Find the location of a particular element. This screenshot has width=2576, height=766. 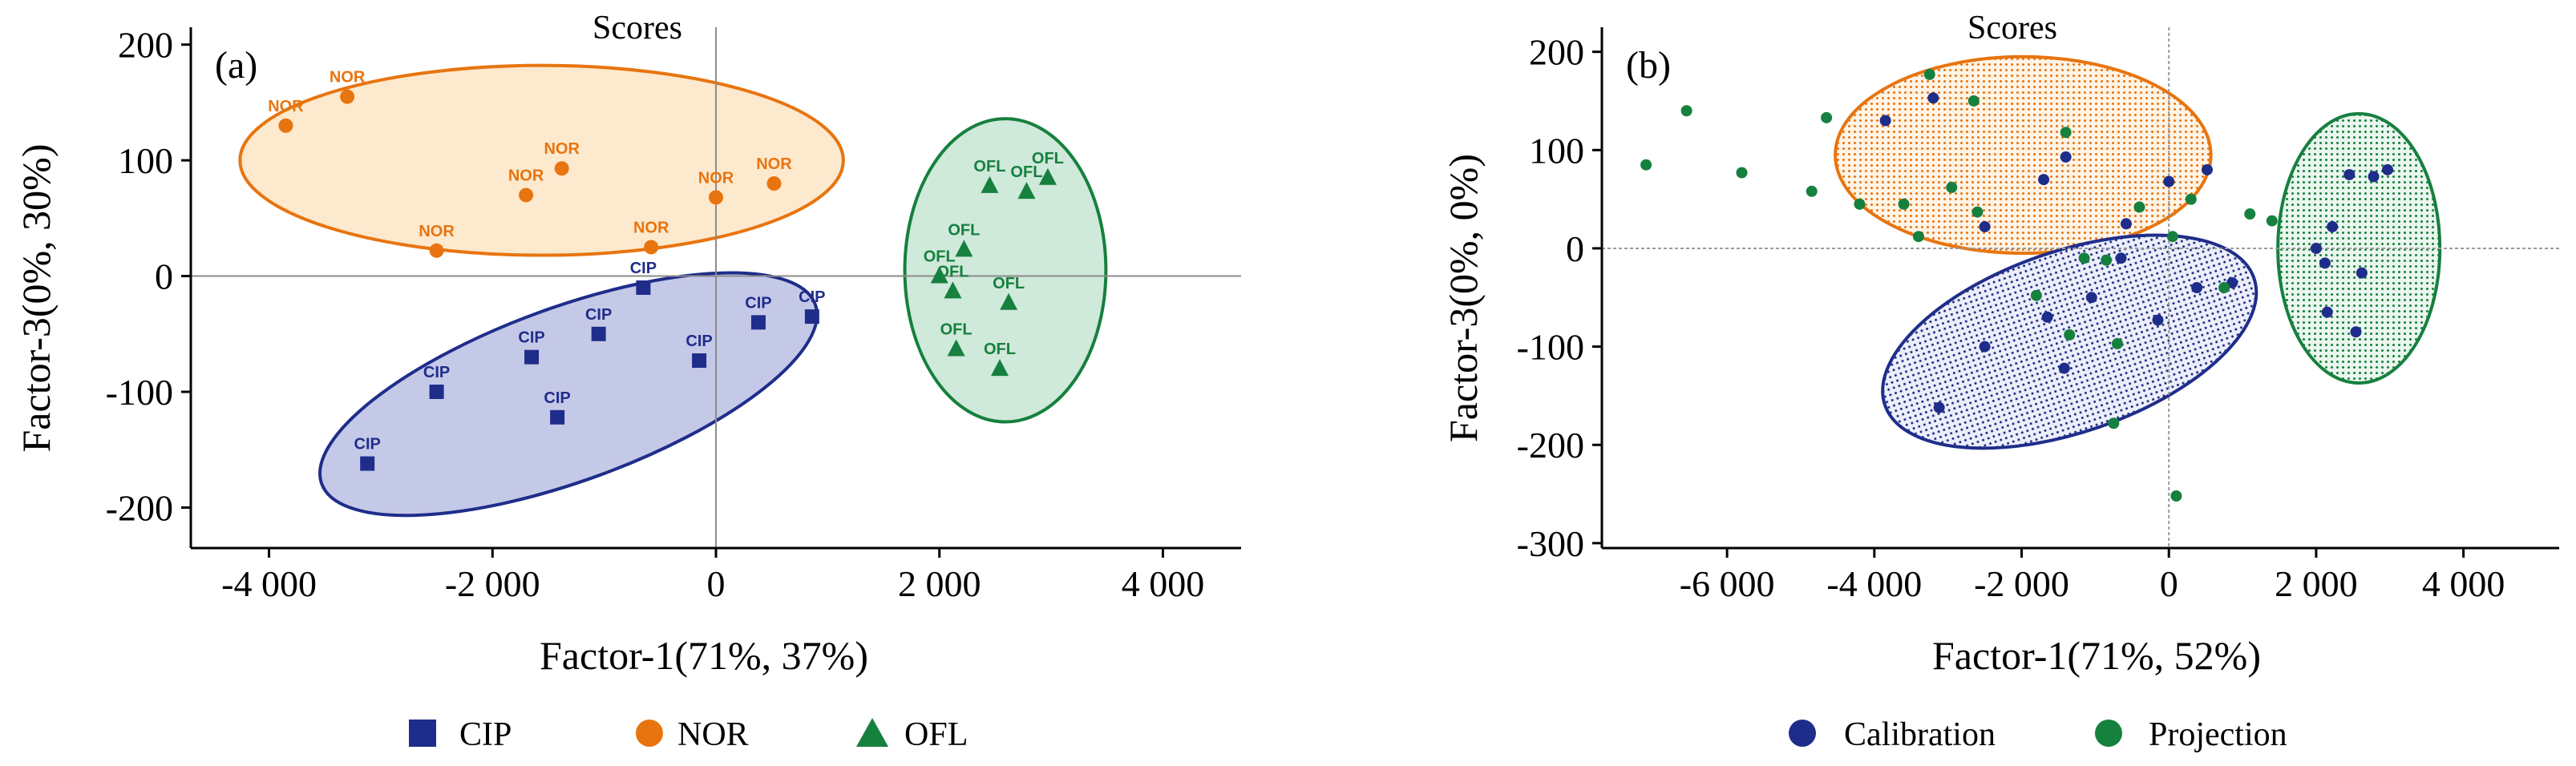

panel-a-legend: CIP NOR OFL is located at coordinates (688, 734).